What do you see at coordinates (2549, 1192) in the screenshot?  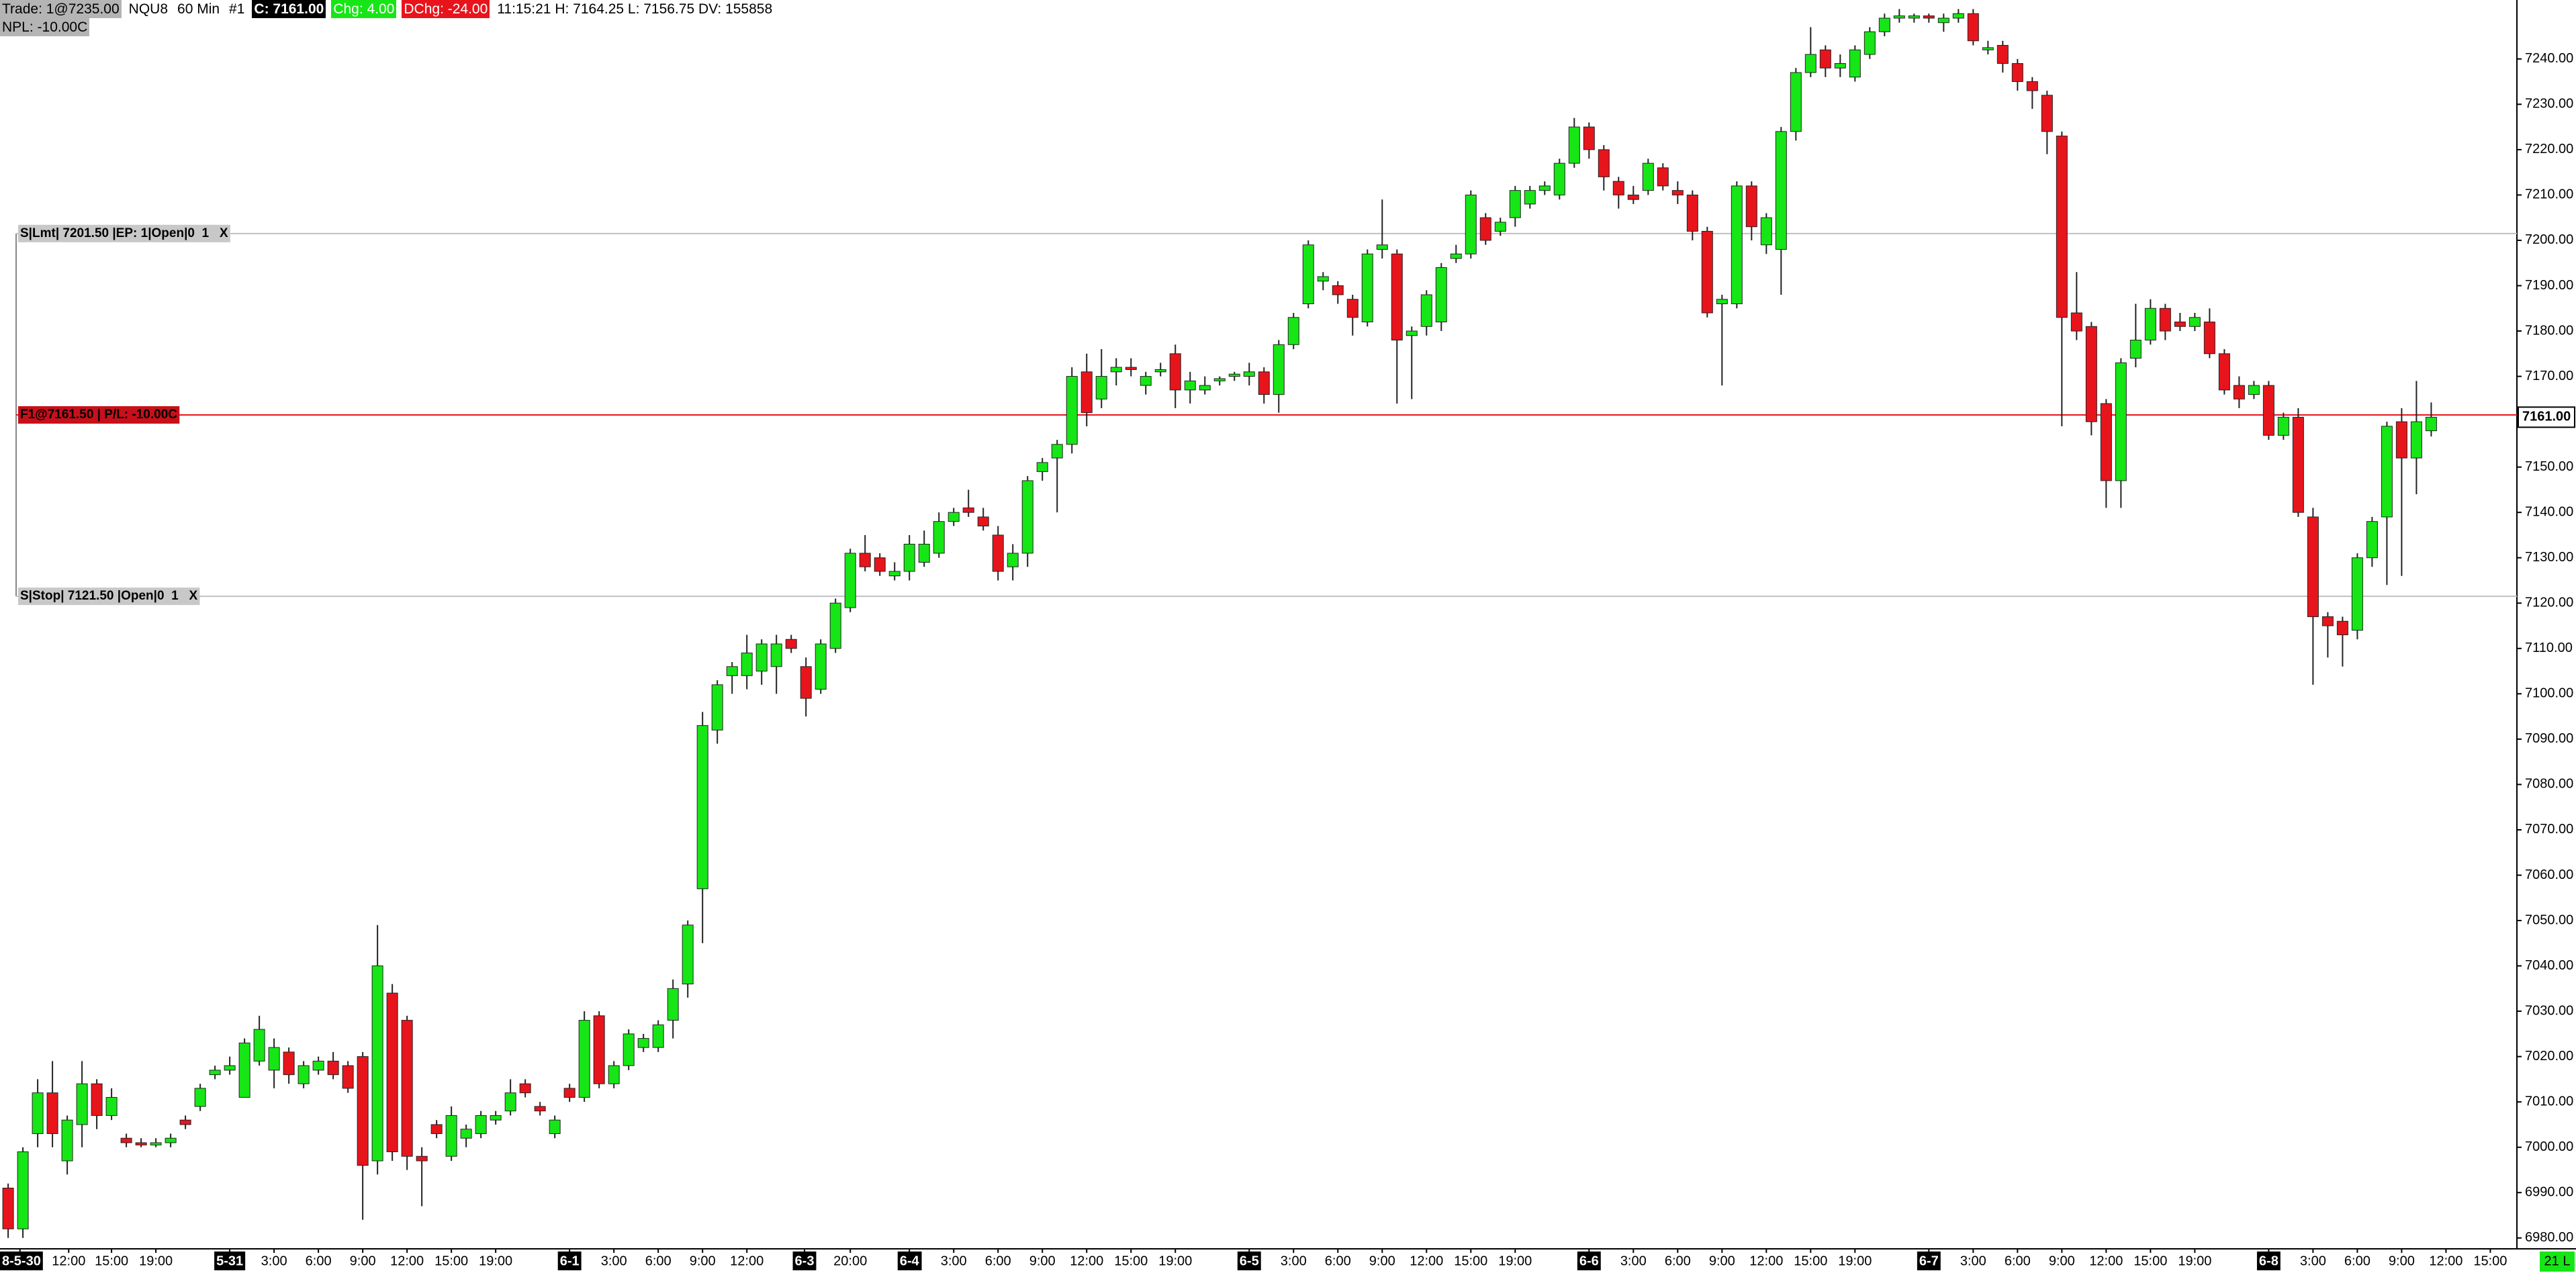 I see `y-tick-label: 6990.00` at bounding box center [2549, 1192].